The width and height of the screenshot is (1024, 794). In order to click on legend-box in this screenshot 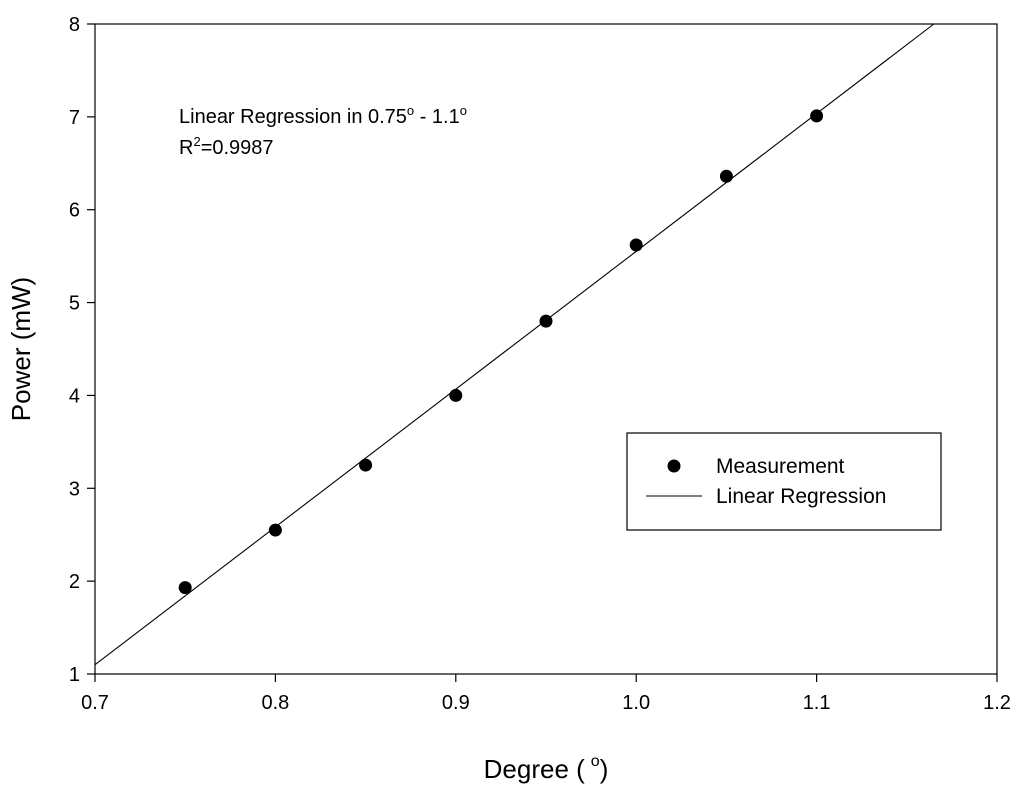, I will do `click(784, 481)`.